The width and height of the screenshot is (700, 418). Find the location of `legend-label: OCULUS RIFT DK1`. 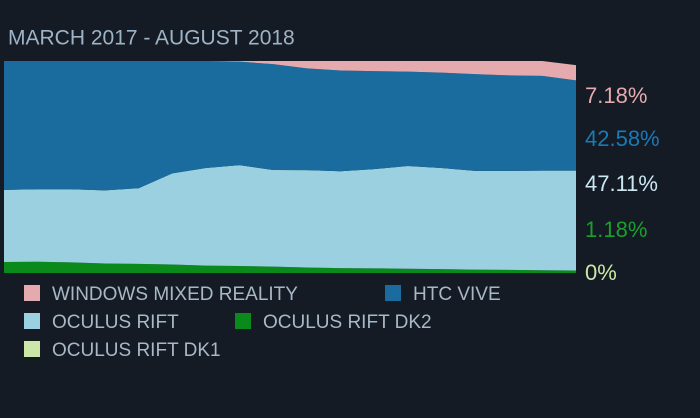

legend-label: OCULUS RIFT DK1 is located at coordinates (136, 350).